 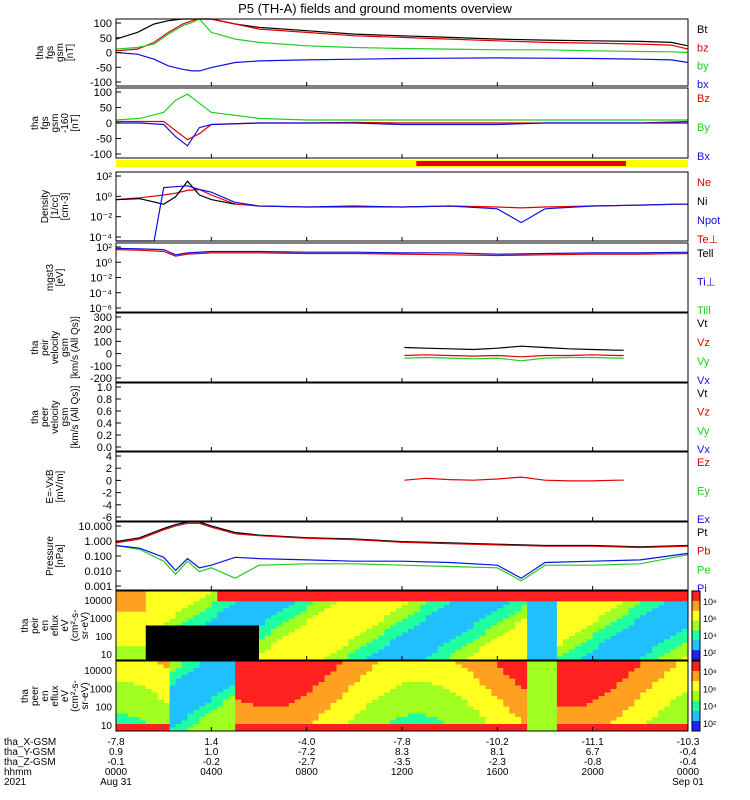 What do you see at coordinates (706, 283) in the screenshot?
I see `legend-entry: Ti⊥` at bounding box center [706, 283].